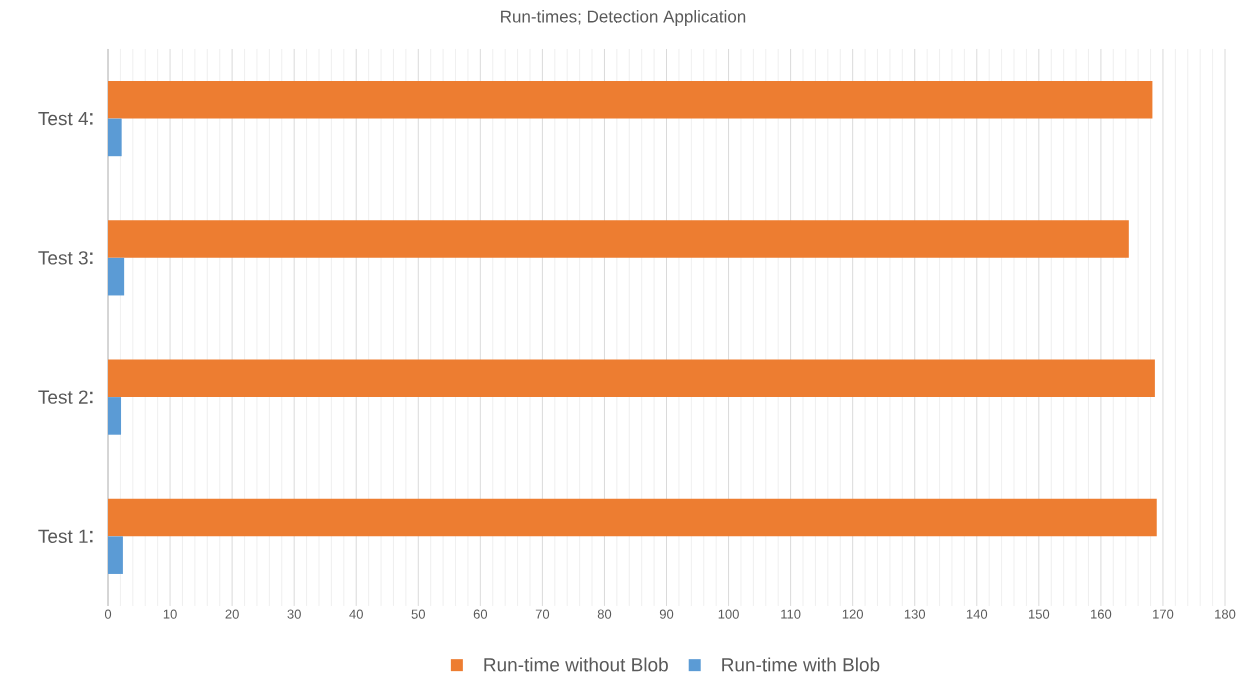 This screenshot has height=680, width=1247. I want to click on x-tick-label: 90, so click(666, 614).